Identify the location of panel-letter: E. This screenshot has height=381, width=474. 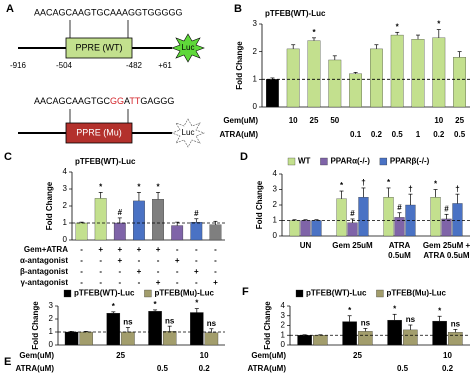
(7, 362).